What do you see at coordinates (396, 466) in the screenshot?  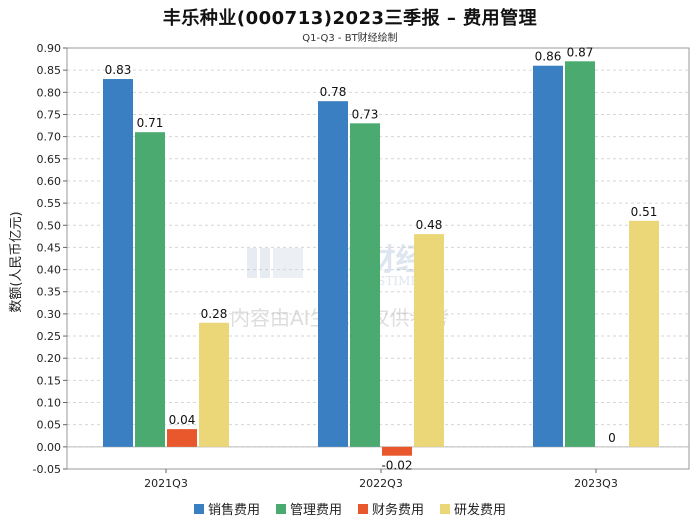 I see `data-label: -0.02` at bounding box center [396, 466].